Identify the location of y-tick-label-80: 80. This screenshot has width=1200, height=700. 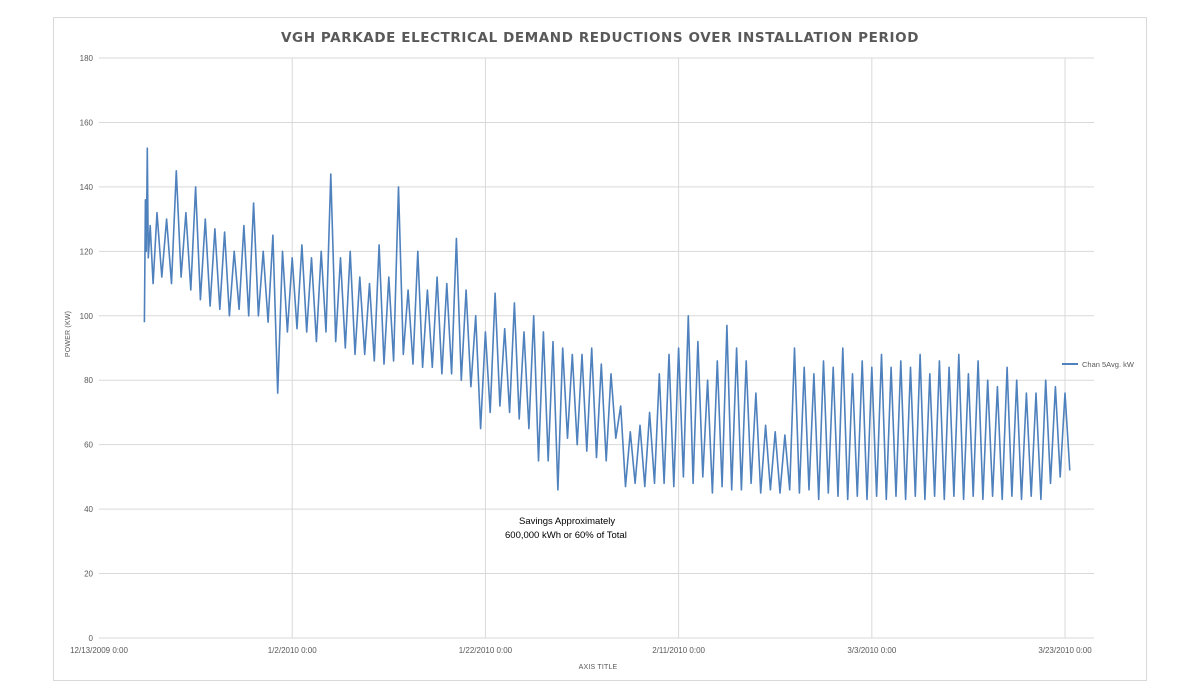
(88, 380).